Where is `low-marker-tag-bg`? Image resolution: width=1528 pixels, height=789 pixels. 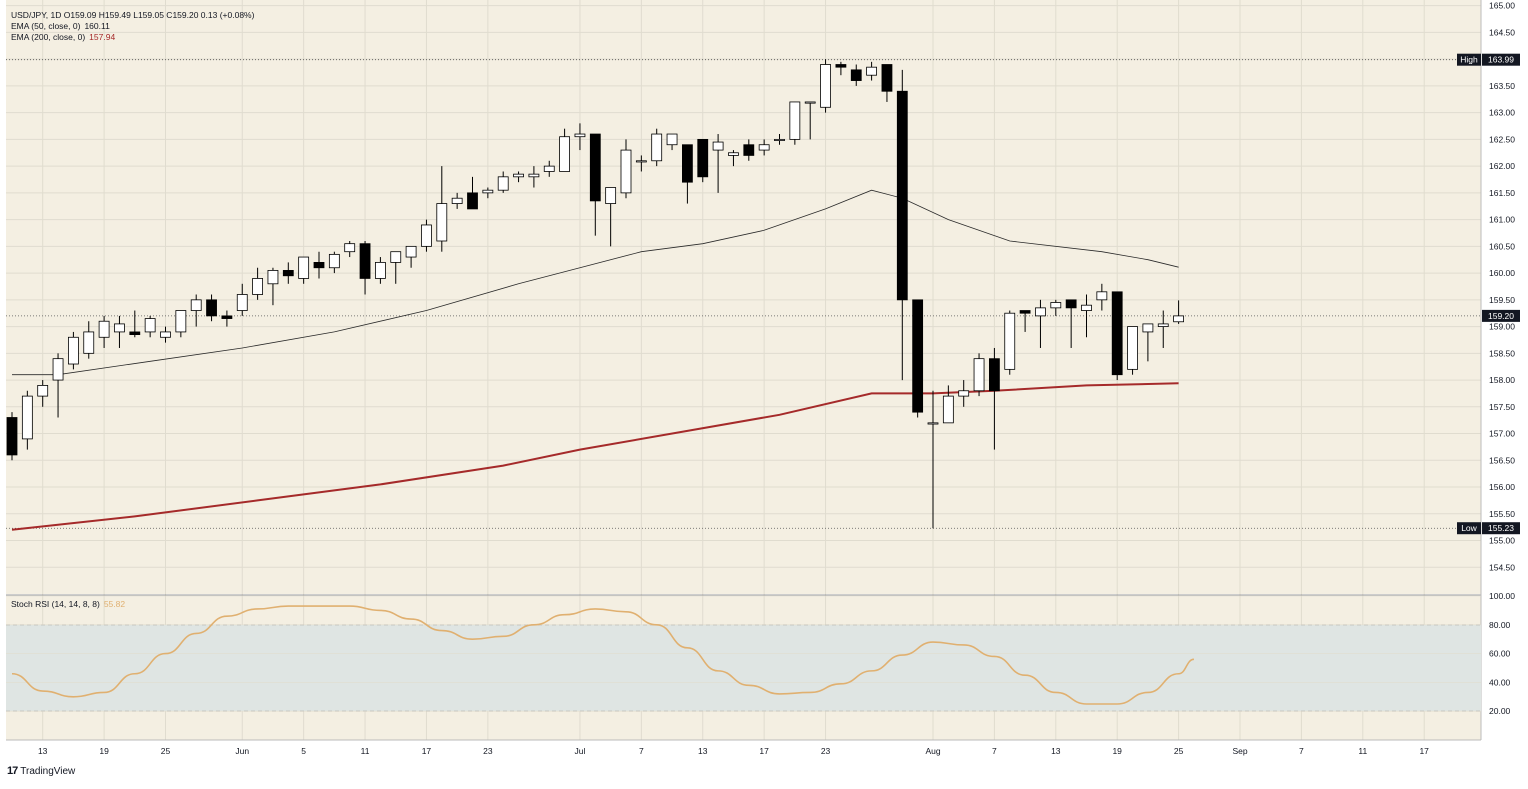
low-marker-tag-bg is located at coordinates (1469, 528).